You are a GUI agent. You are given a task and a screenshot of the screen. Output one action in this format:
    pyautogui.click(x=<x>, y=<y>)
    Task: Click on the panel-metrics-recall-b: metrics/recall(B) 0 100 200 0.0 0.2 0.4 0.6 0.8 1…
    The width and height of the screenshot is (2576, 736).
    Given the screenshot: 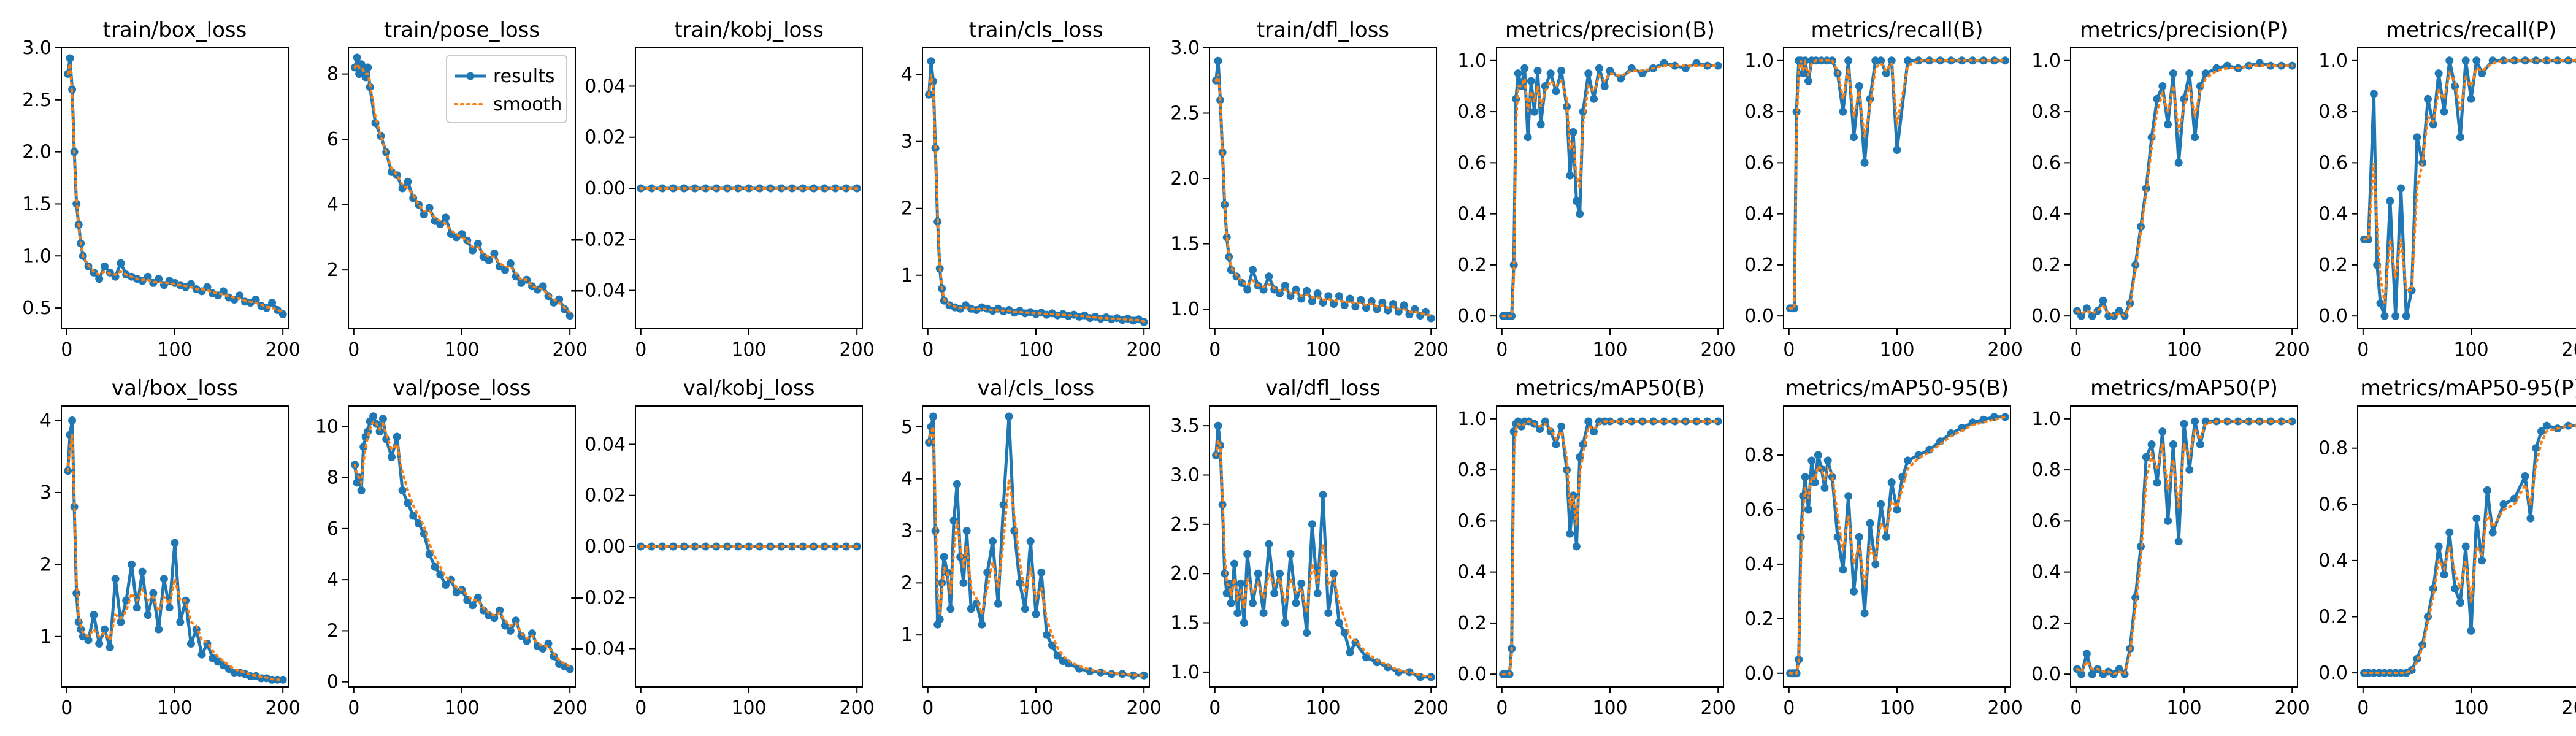 What is the action you would take?
    pyautogui.click(x=1883, y=189)
    